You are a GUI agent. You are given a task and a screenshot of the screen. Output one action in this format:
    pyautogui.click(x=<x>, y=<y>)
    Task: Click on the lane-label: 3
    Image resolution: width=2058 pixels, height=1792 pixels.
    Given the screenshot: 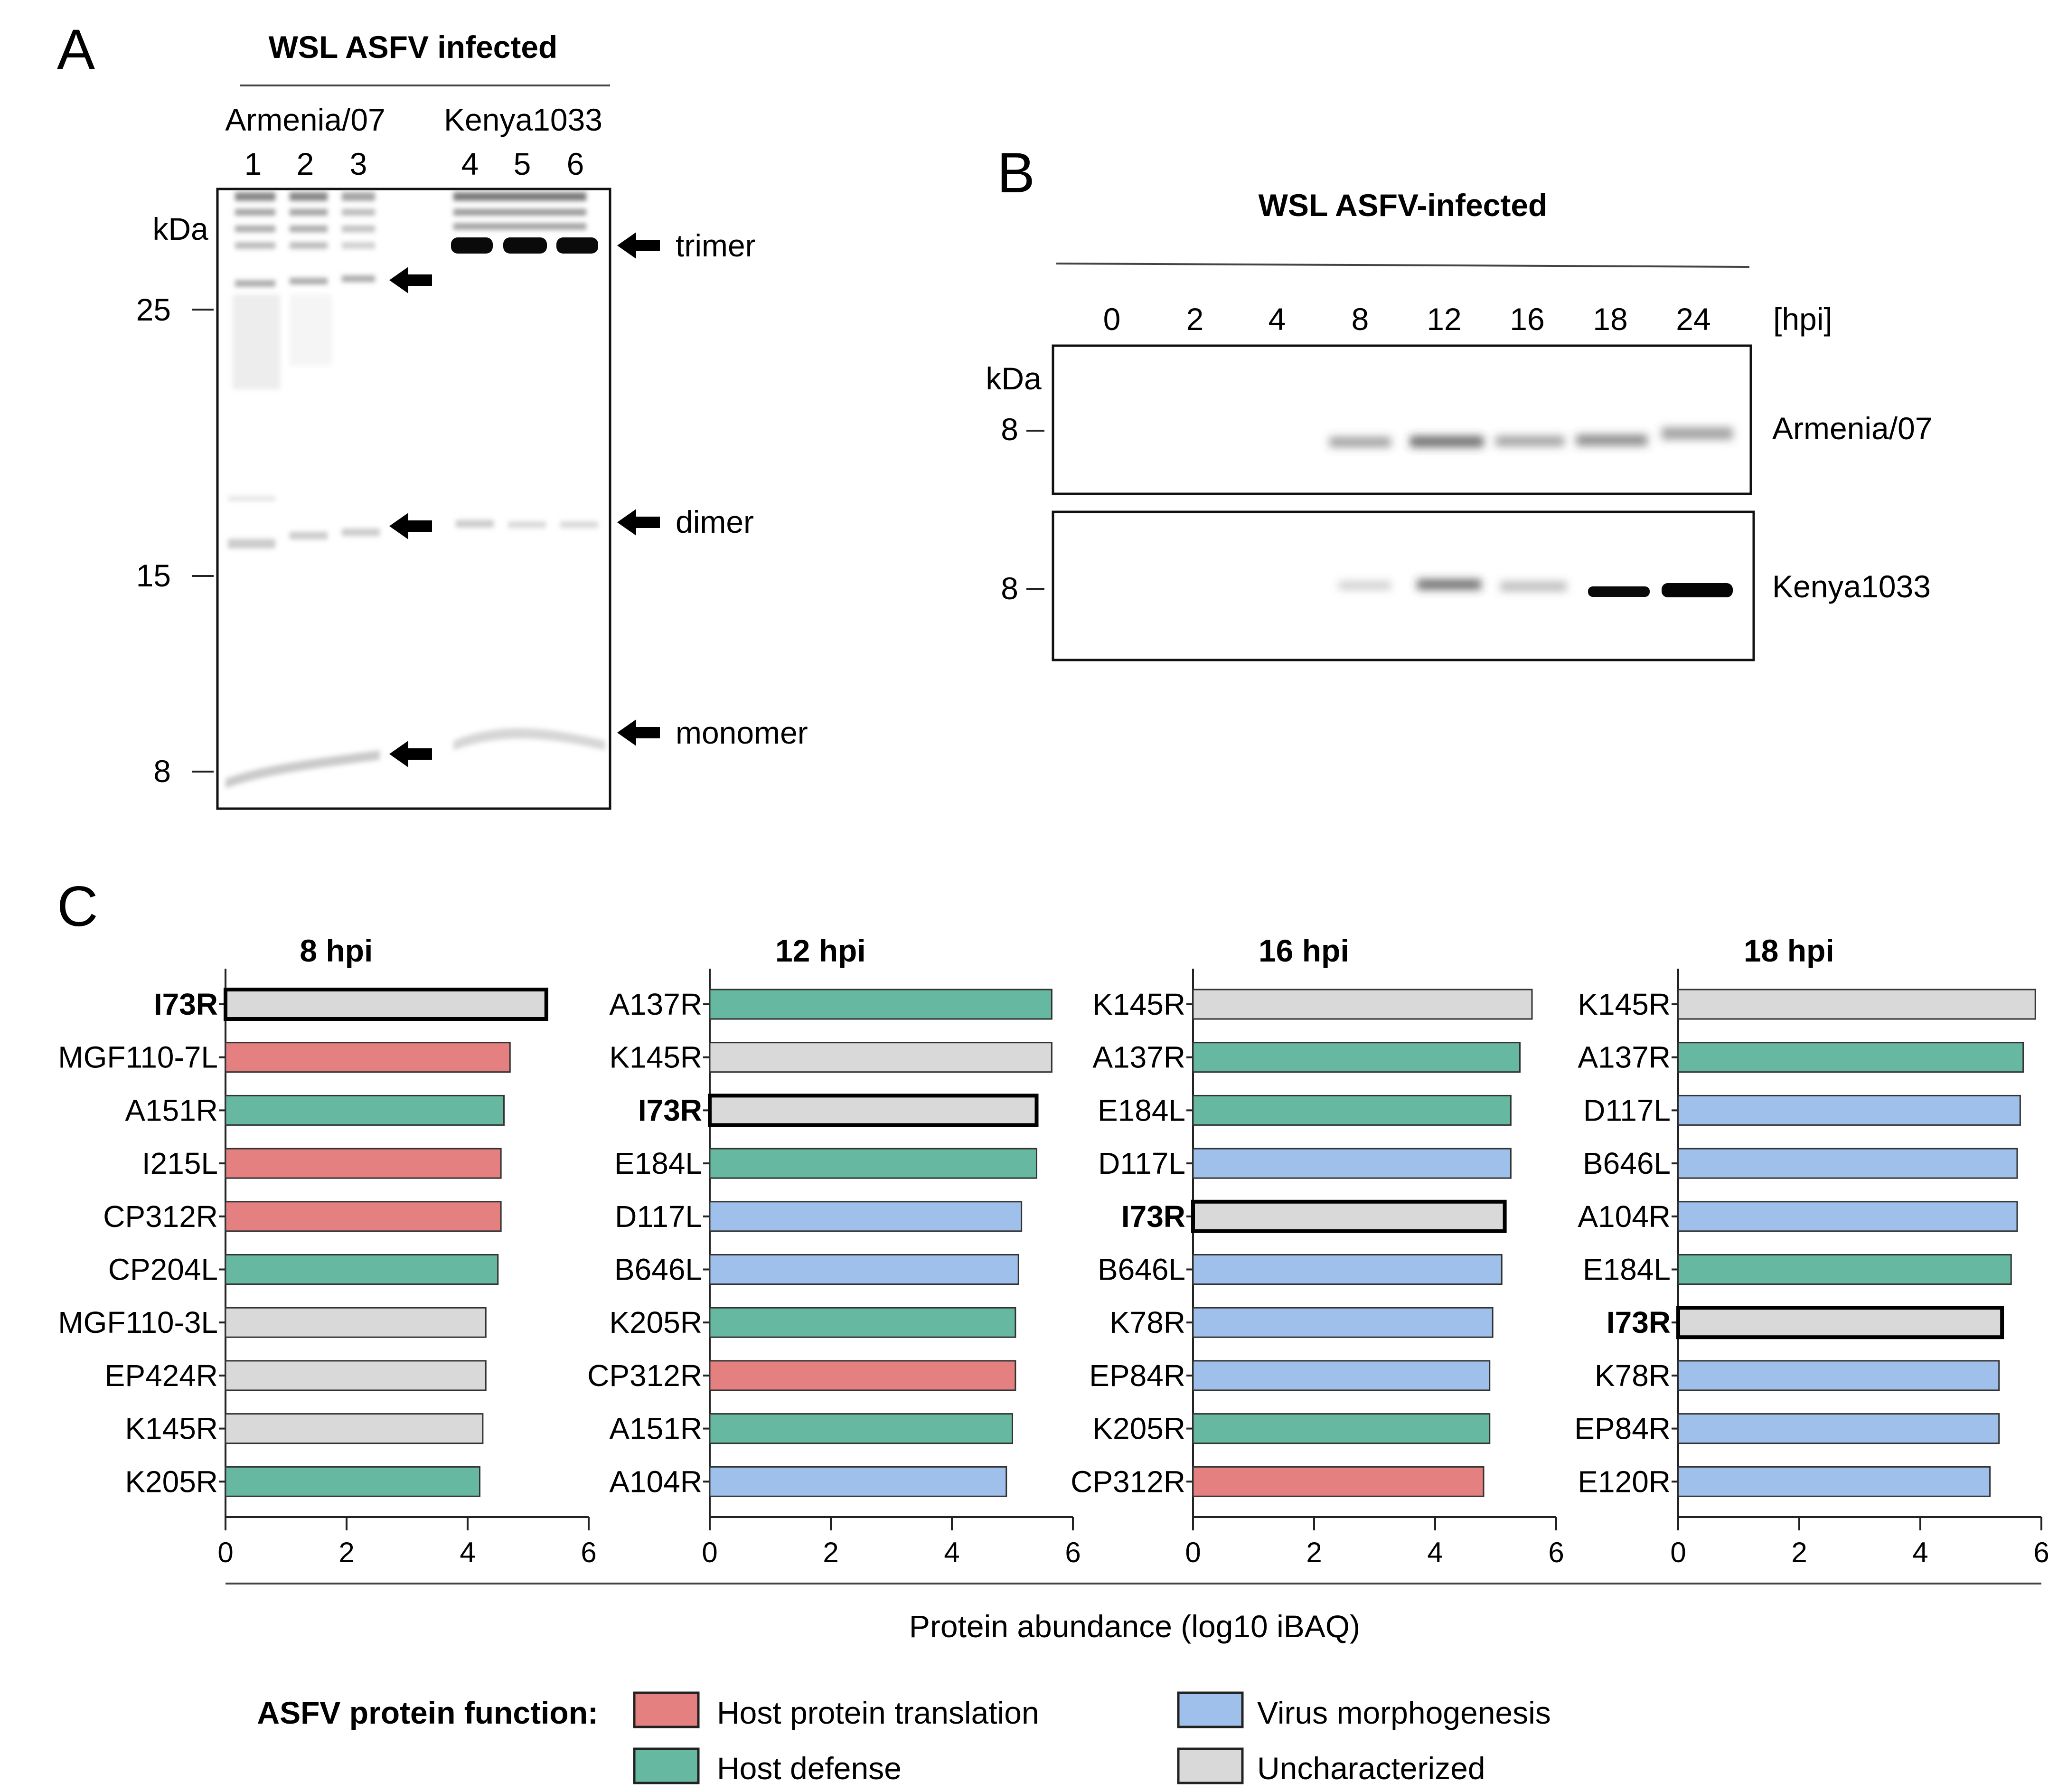 What is the action you would take?
    pyautogui.click(x=358, y=163)
    